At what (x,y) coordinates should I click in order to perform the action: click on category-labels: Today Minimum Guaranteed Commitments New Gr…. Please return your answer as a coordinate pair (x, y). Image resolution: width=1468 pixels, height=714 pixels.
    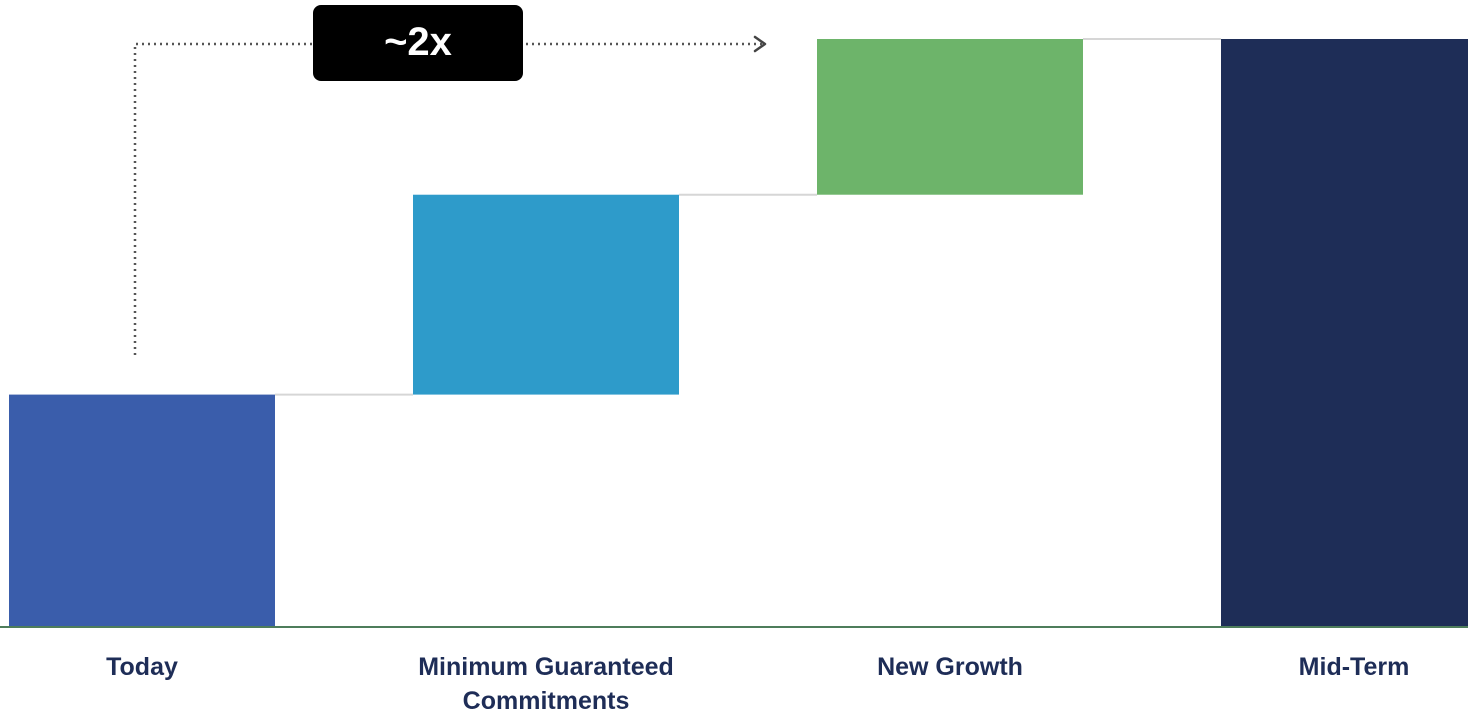
    Looking at the image, I should click on (757, 683).